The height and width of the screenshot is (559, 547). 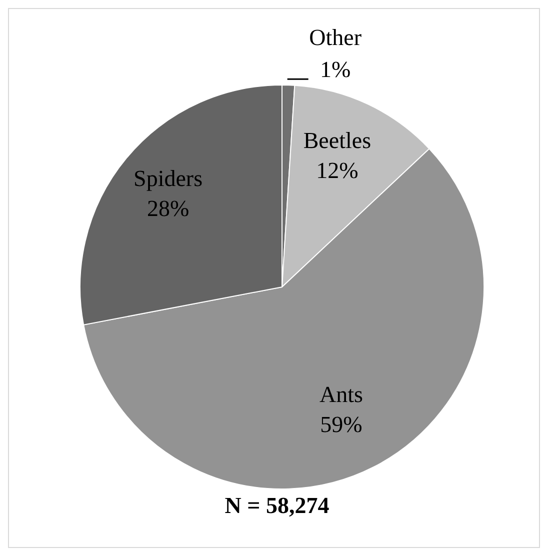 I want to click on data-label: 28%, so click(x=168, y=208).